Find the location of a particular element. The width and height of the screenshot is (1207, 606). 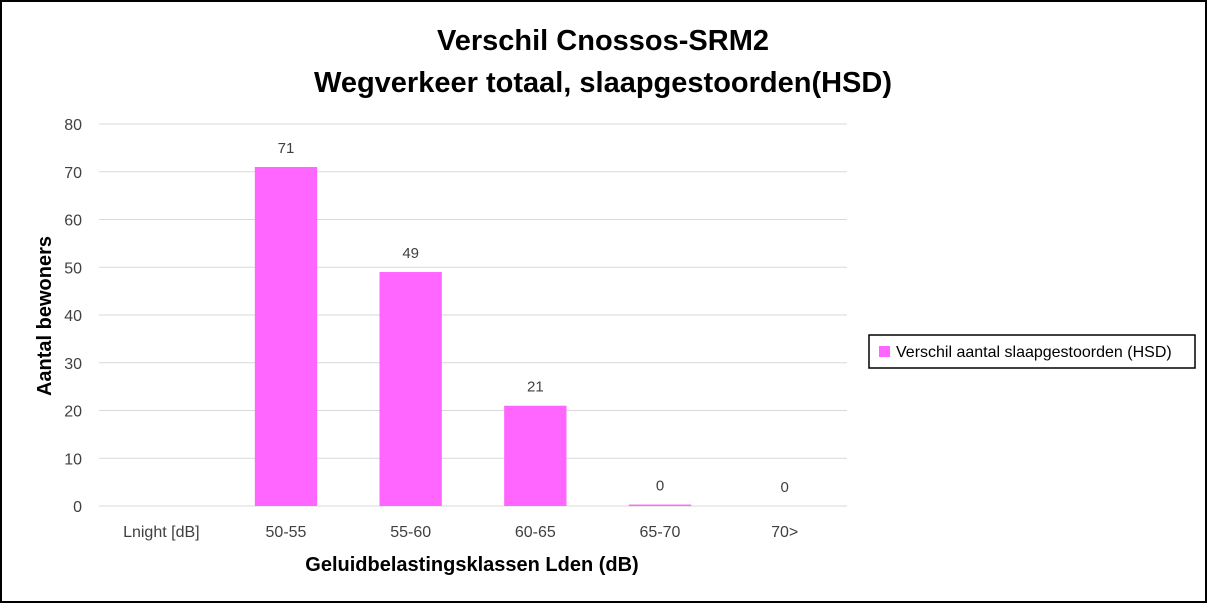

data-label: 21 is located at coordinates (535, 387).